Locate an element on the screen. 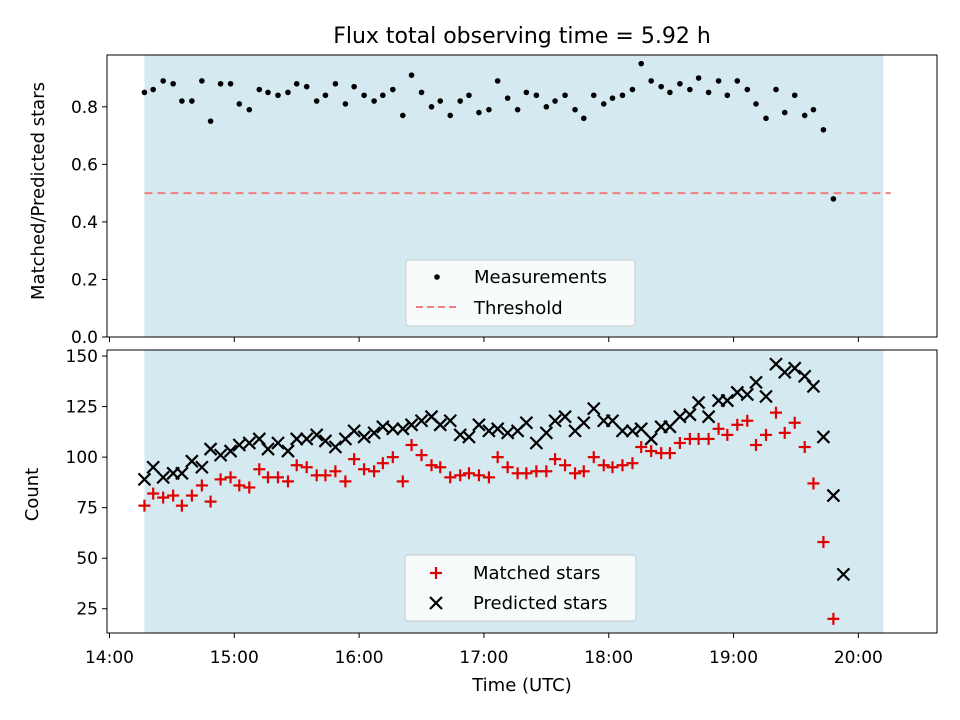 This screenshot has height=720, width=960. x-tick-label: 18:00 is located at coordinates (608, 658).